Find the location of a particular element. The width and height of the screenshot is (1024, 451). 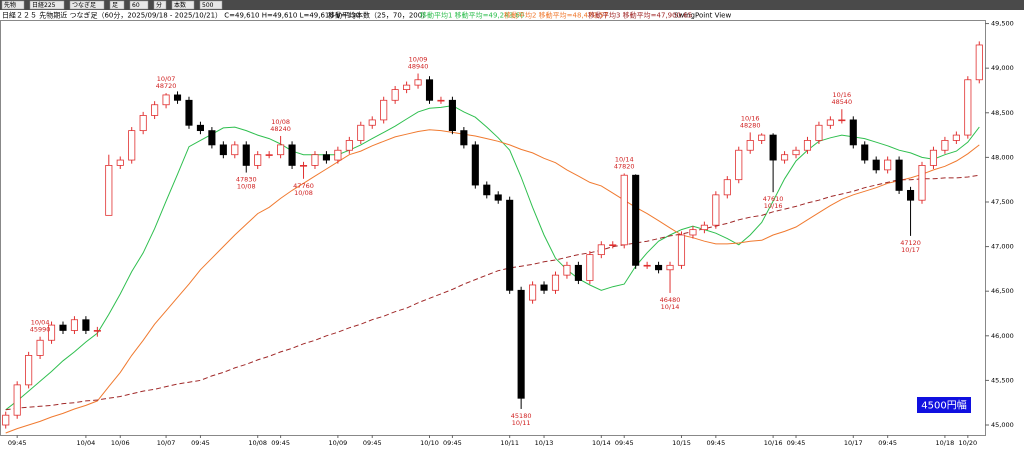

toolbar-label: 足 is located at coordinates (115, 5).